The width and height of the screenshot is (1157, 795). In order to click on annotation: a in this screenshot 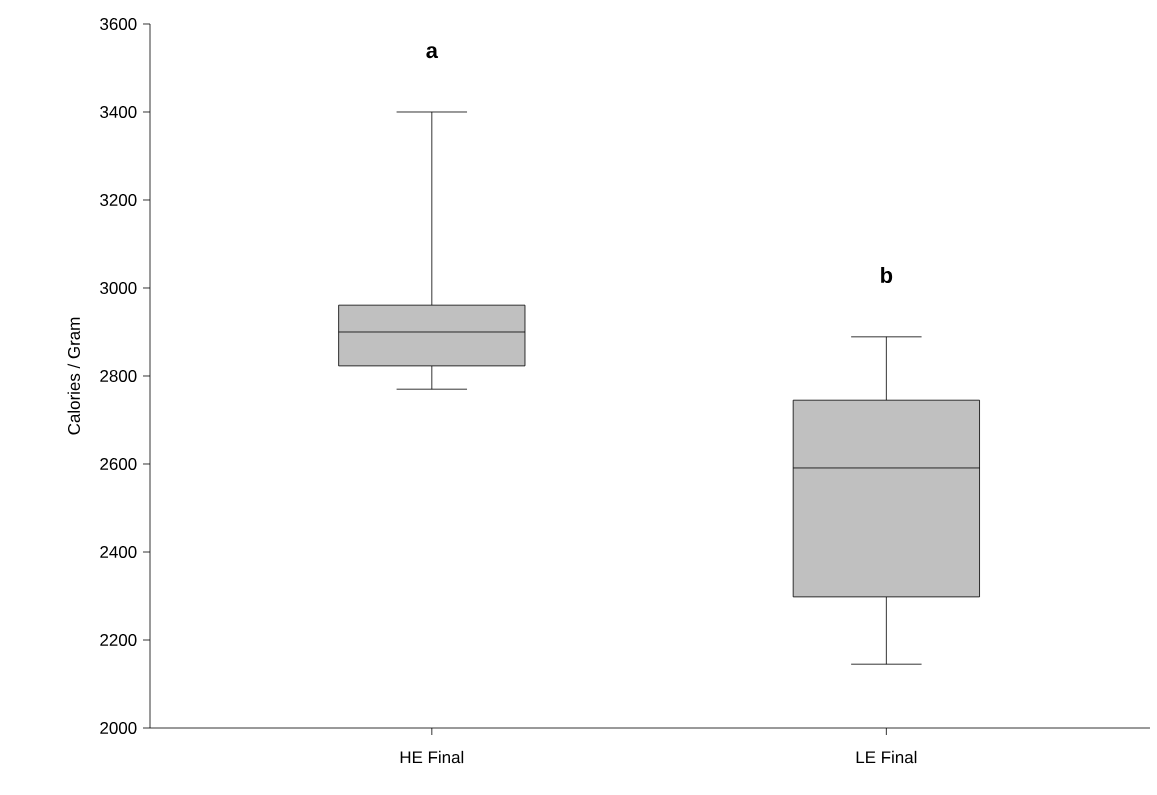, I will do `click(432, 52)`.